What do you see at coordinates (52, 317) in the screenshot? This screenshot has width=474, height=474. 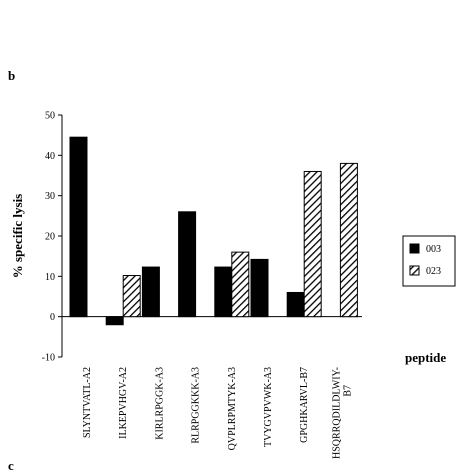 I see `y-tick-label: 0` at bounding box center [52, 317].